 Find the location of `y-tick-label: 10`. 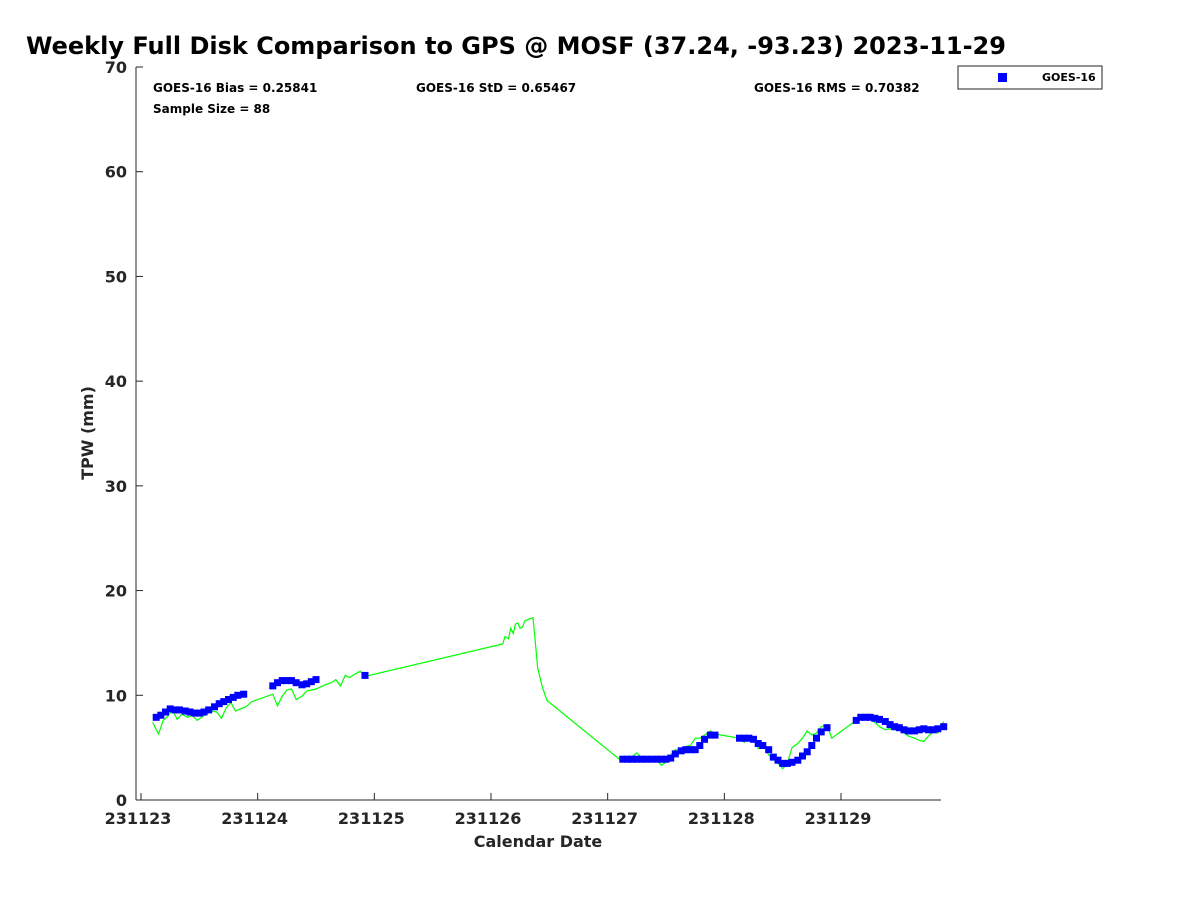

y-tick-label: 10 is located at coordinates (116, 695).